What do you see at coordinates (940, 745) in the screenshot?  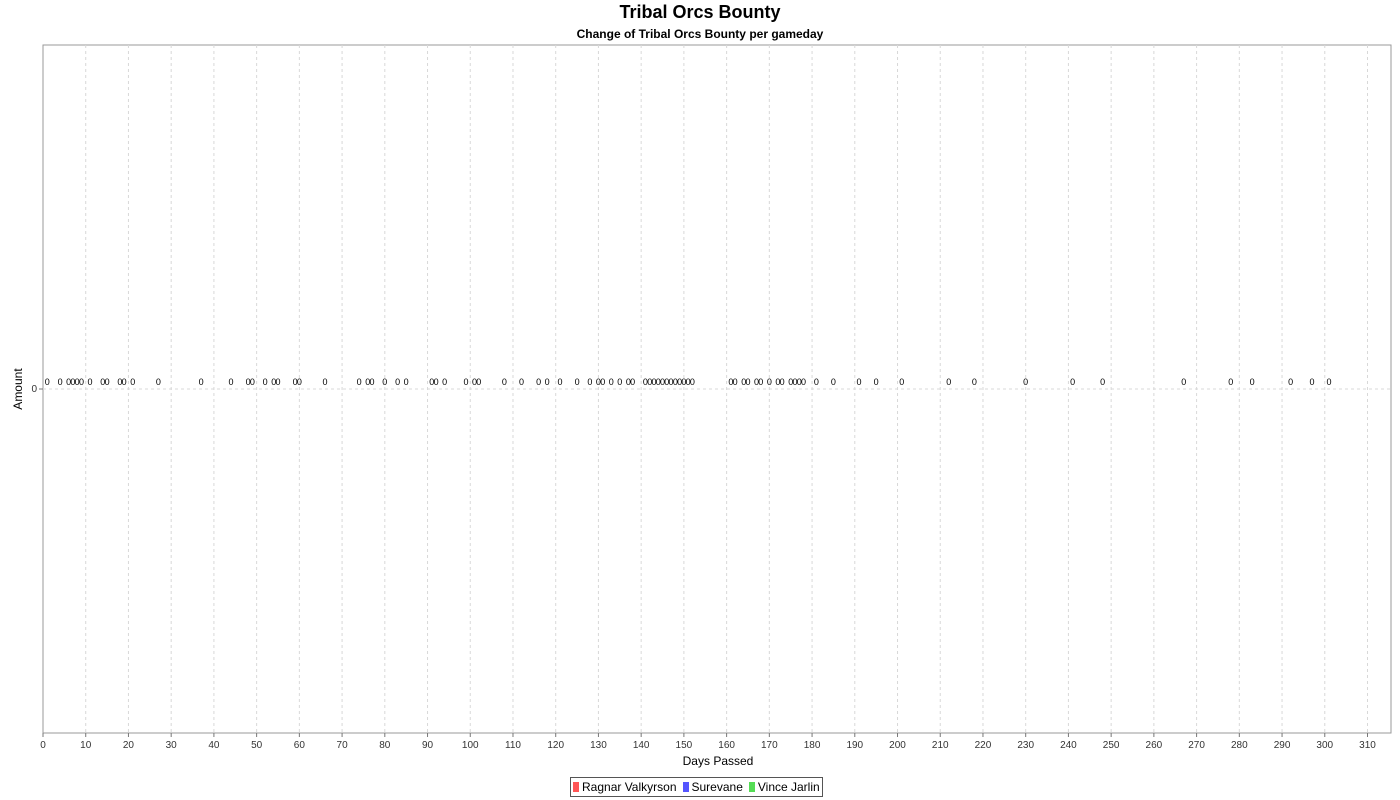 I see `x-tick-label: 210` at bounding box center [940, 745].